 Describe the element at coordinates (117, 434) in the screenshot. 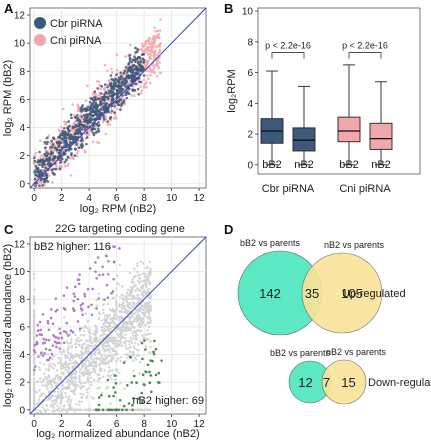

I see `panel-c-xlabel: log₂ normalized abundance (nB2)` at that location.